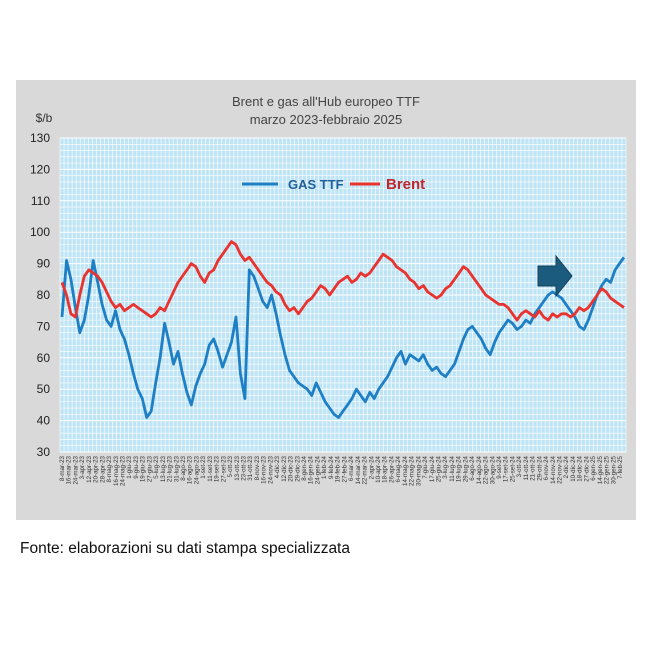  Describe the element at coordinates (331, 467) in the screenshot. I see `x-tick-label: 9-feb-24` at that location.